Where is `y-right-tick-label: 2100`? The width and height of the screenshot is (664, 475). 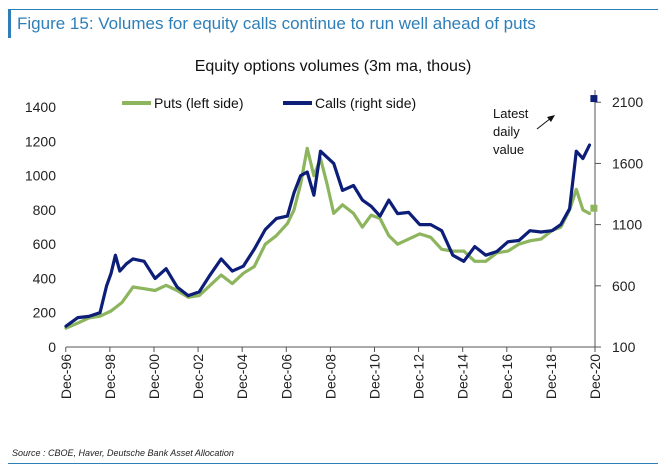
y-right-tick-label: 2100 is located at coordinates (627, 102).